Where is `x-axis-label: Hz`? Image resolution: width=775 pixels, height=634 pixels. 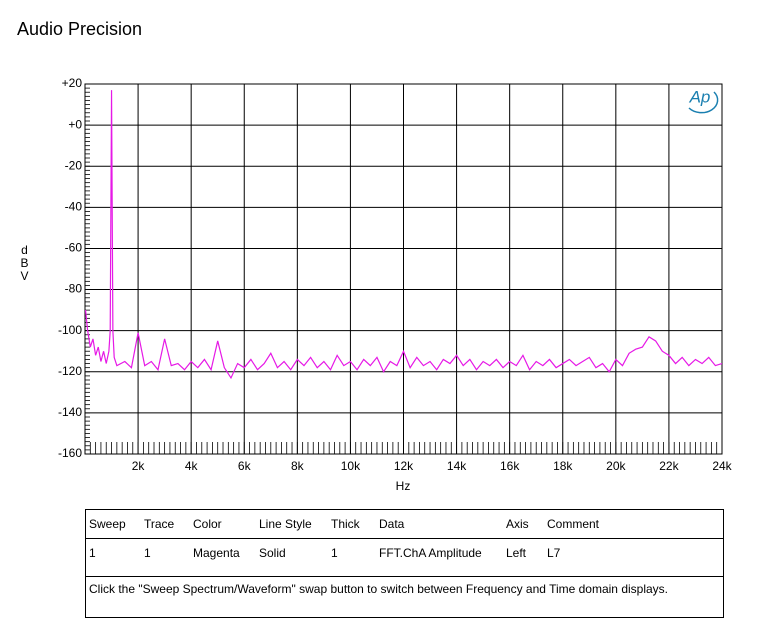 x-axis-label: Hz is located at coordinates (403, 486).